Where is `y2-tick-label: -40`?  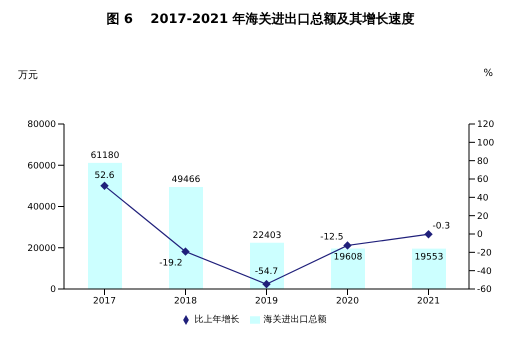 y2-tick-label: -40 is located at coordinates (484, 271).